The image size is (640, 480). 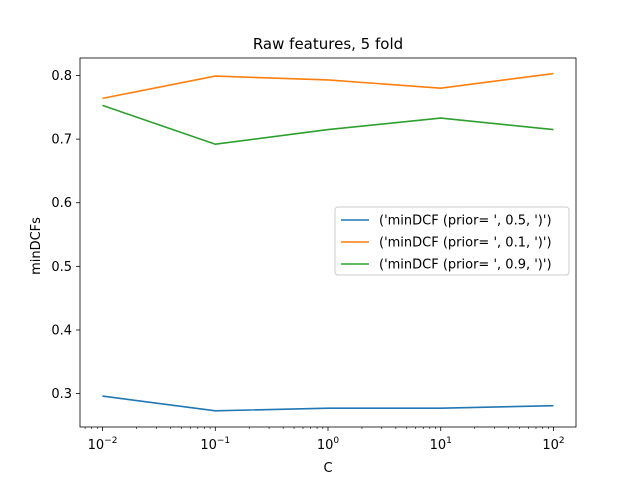 I want to click on x-tick-label: 10⁰, so click(x=328, y=444).